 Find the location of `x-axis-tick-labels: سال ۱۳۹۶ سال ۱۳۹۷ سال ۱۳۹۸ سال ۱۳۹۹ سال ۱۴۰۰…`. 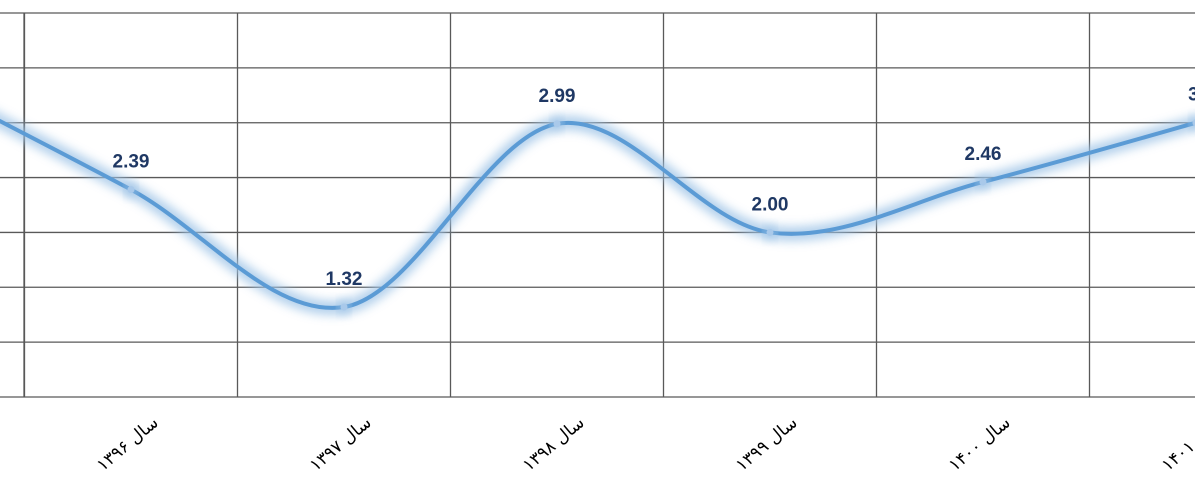

x-axis-tick-labels: سال ۱۳۹۶ سال ۱۳۹۷ سال ۱۳۹۸ سال ۱۳۹۹ سال ۱۴۰۰… is located at coordinates (644, 444).